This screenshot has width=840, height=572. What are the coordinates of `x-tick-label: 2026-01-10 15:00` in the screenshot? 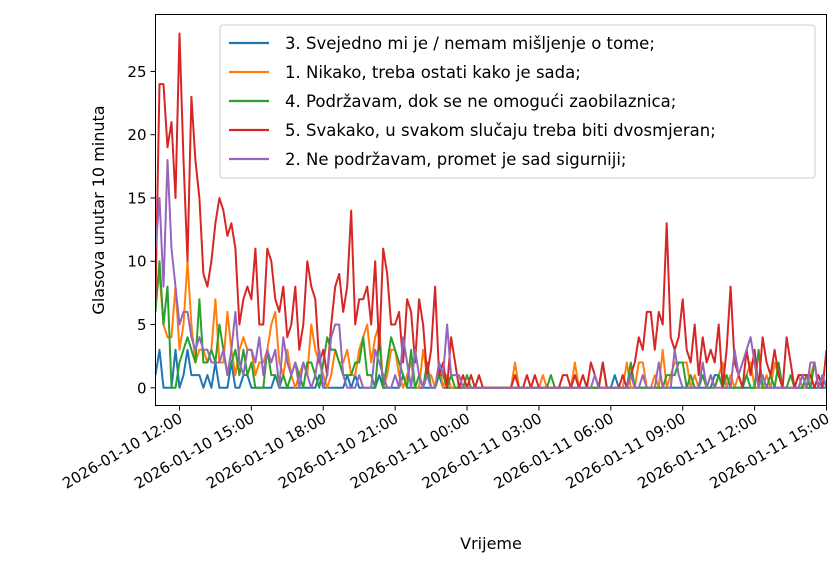 It's located at (194, 450).